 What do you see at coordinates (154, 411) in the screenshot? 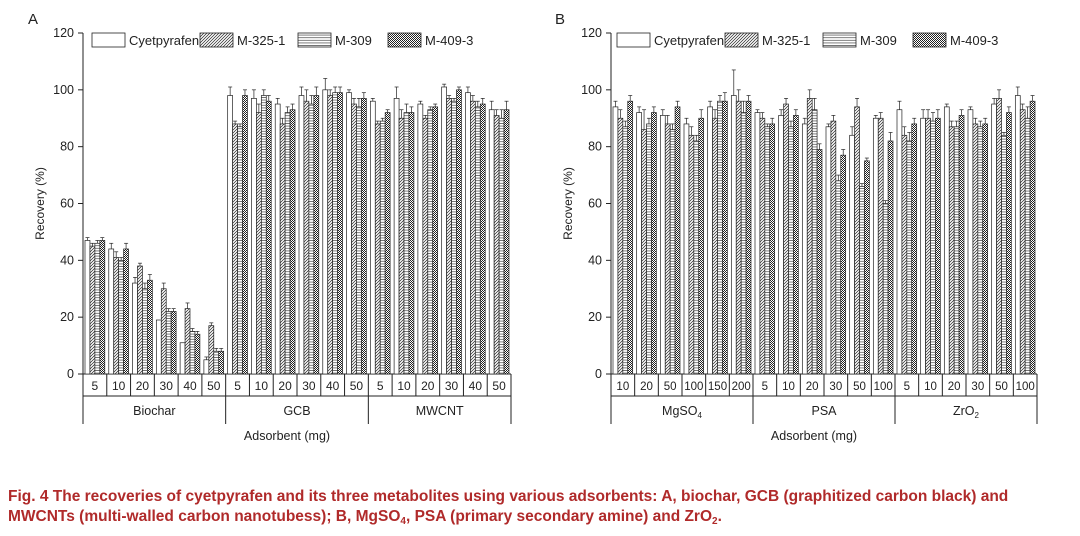
I see `x-group-label: Biochar` at bounding box center [154, 411].